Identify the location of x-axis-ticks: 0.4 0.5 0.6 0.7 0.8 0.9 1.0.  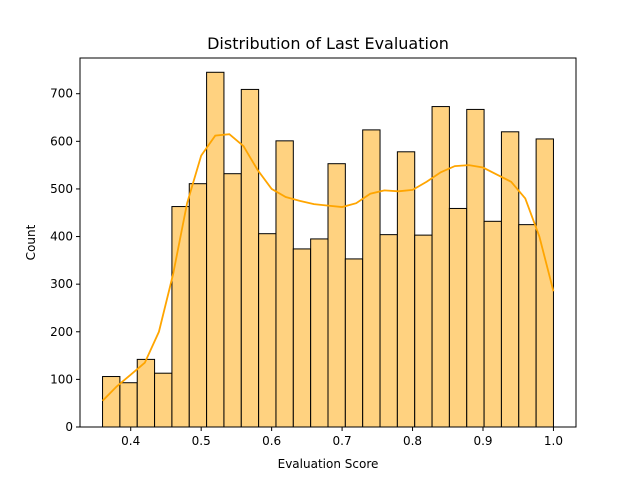
(342, 437).